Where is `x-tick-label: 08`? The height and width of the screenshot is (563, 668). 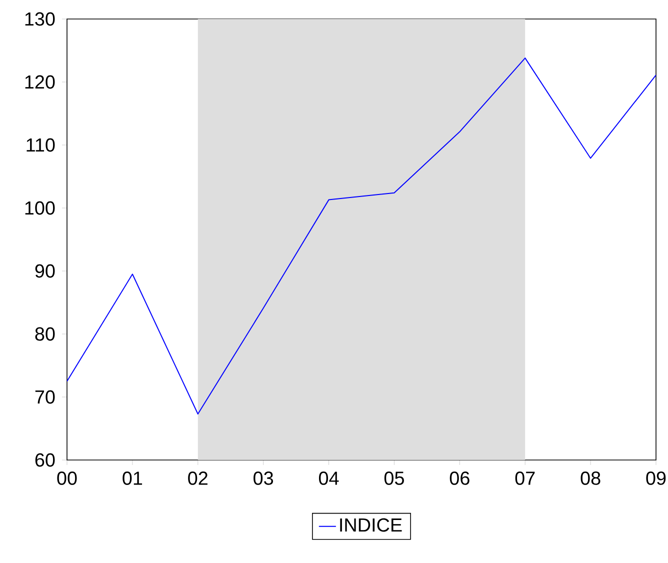
x-tick-label: 08 is located at coordinates (590, 478).